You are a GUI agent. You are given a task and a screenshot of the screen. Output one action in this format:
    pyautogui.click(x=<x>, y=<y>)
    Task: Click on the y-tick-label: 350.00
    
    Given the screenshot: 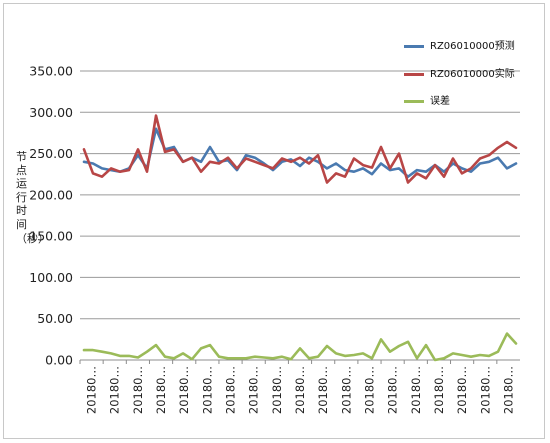 What is the action you would take?
    pyautogui.click(x=51, y=71)
    